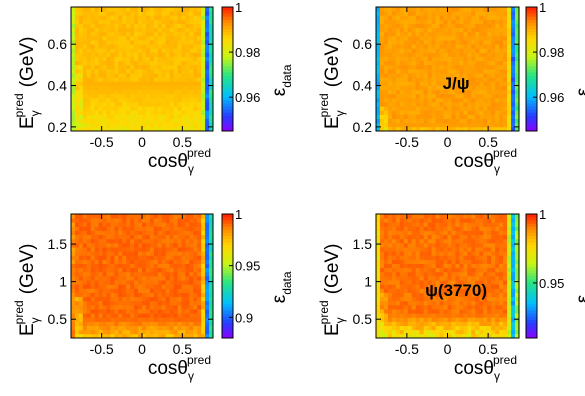  I want to click on colorbar-tick-label: 0.96, so click(247, 97).